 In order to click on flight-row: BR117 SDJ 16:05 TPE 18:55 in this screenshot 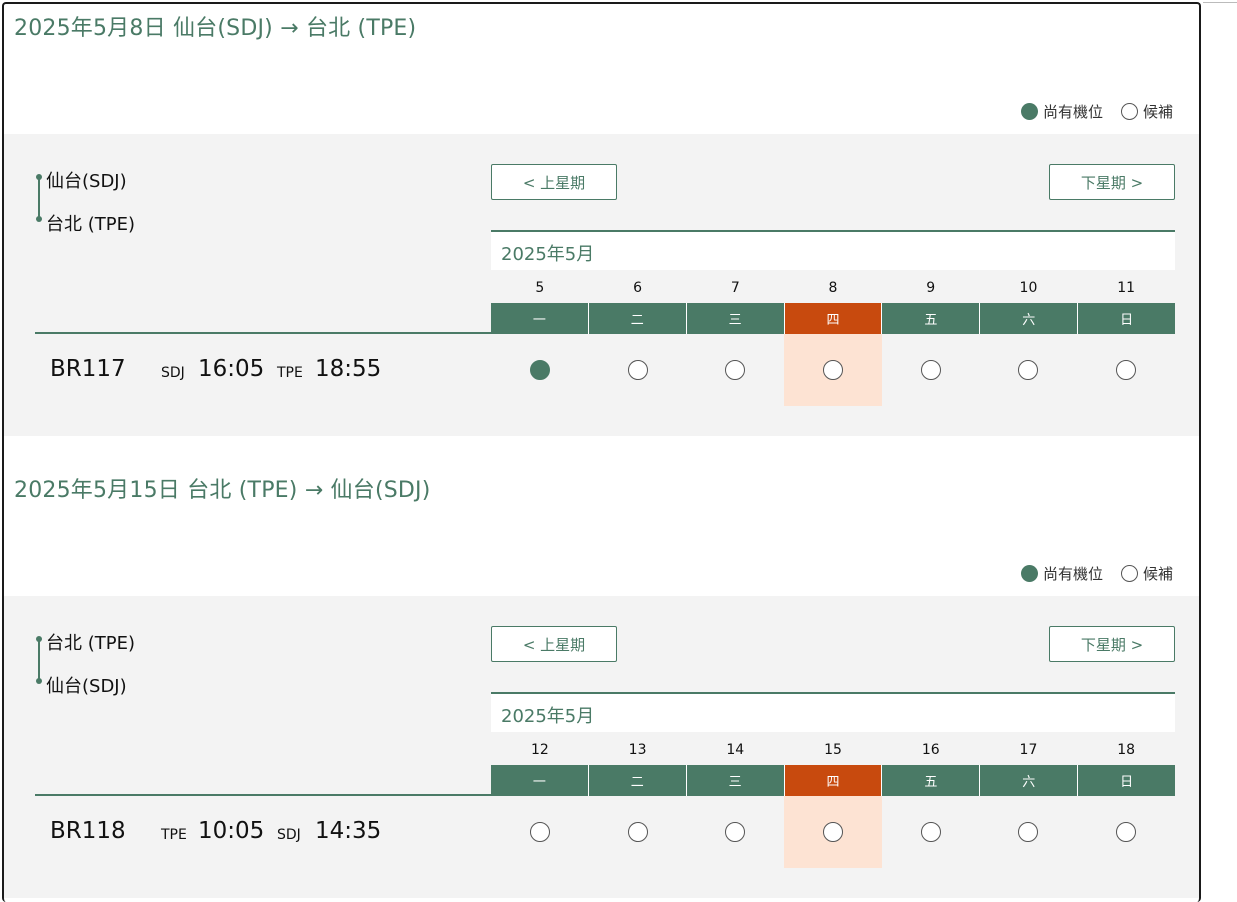, I will do `click(247, 370)`.